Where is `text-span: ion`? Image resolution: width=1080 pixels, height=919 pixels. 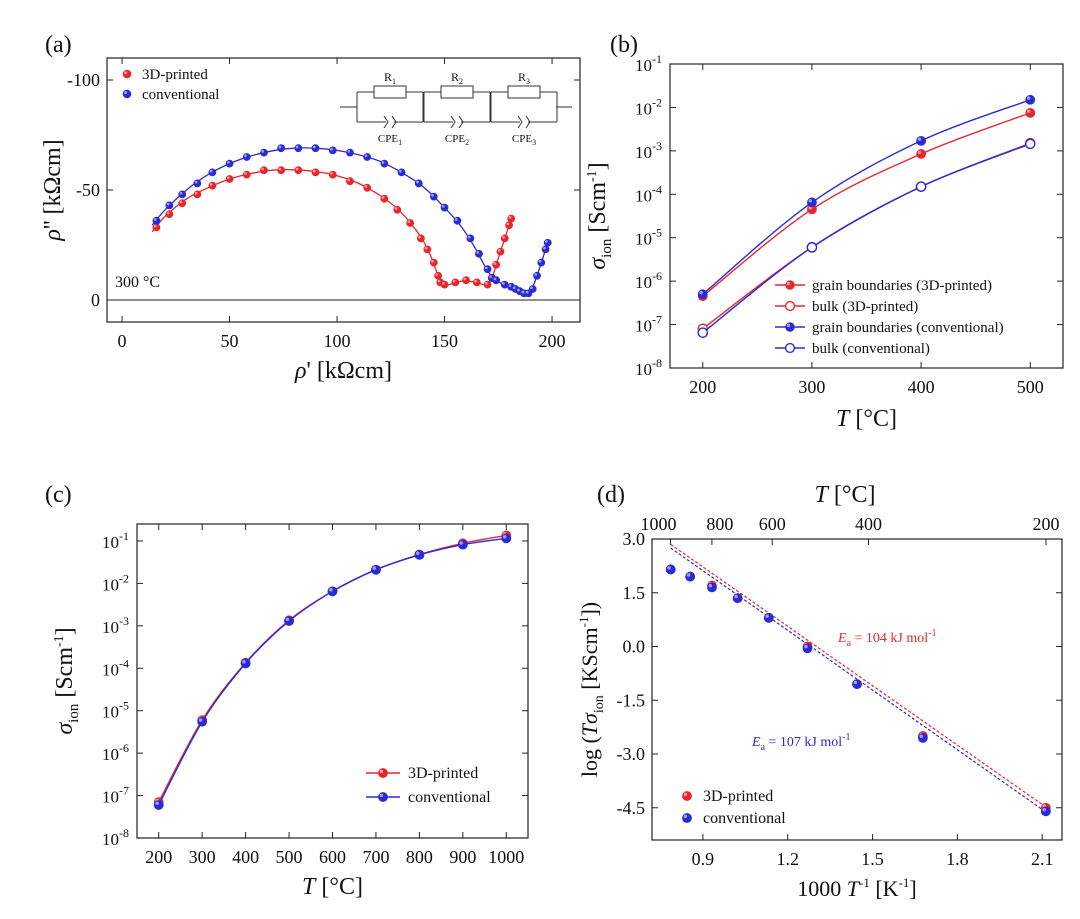
text-span: ion is located at coordinates (599, 704).